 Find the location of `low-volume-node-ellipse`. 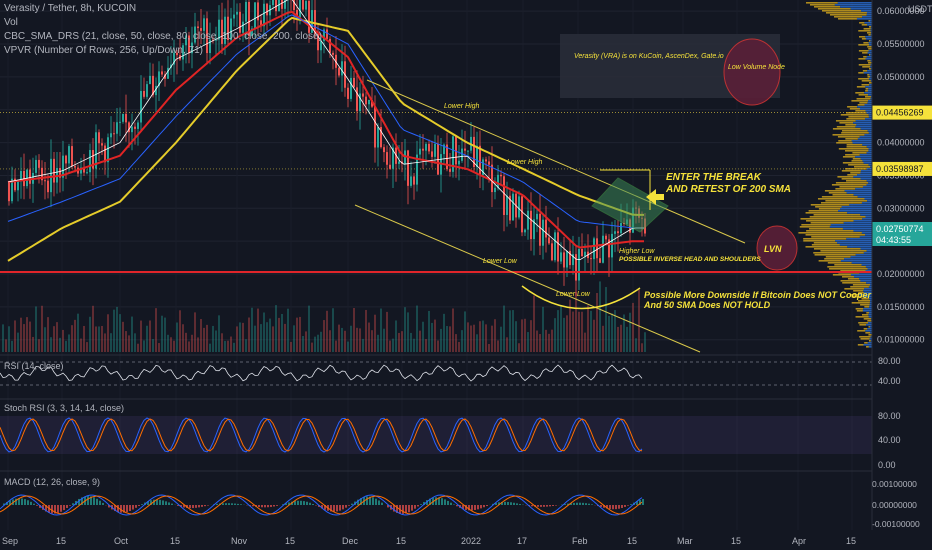

low-volume-node-ellipse is located at coordinates (752, 72).